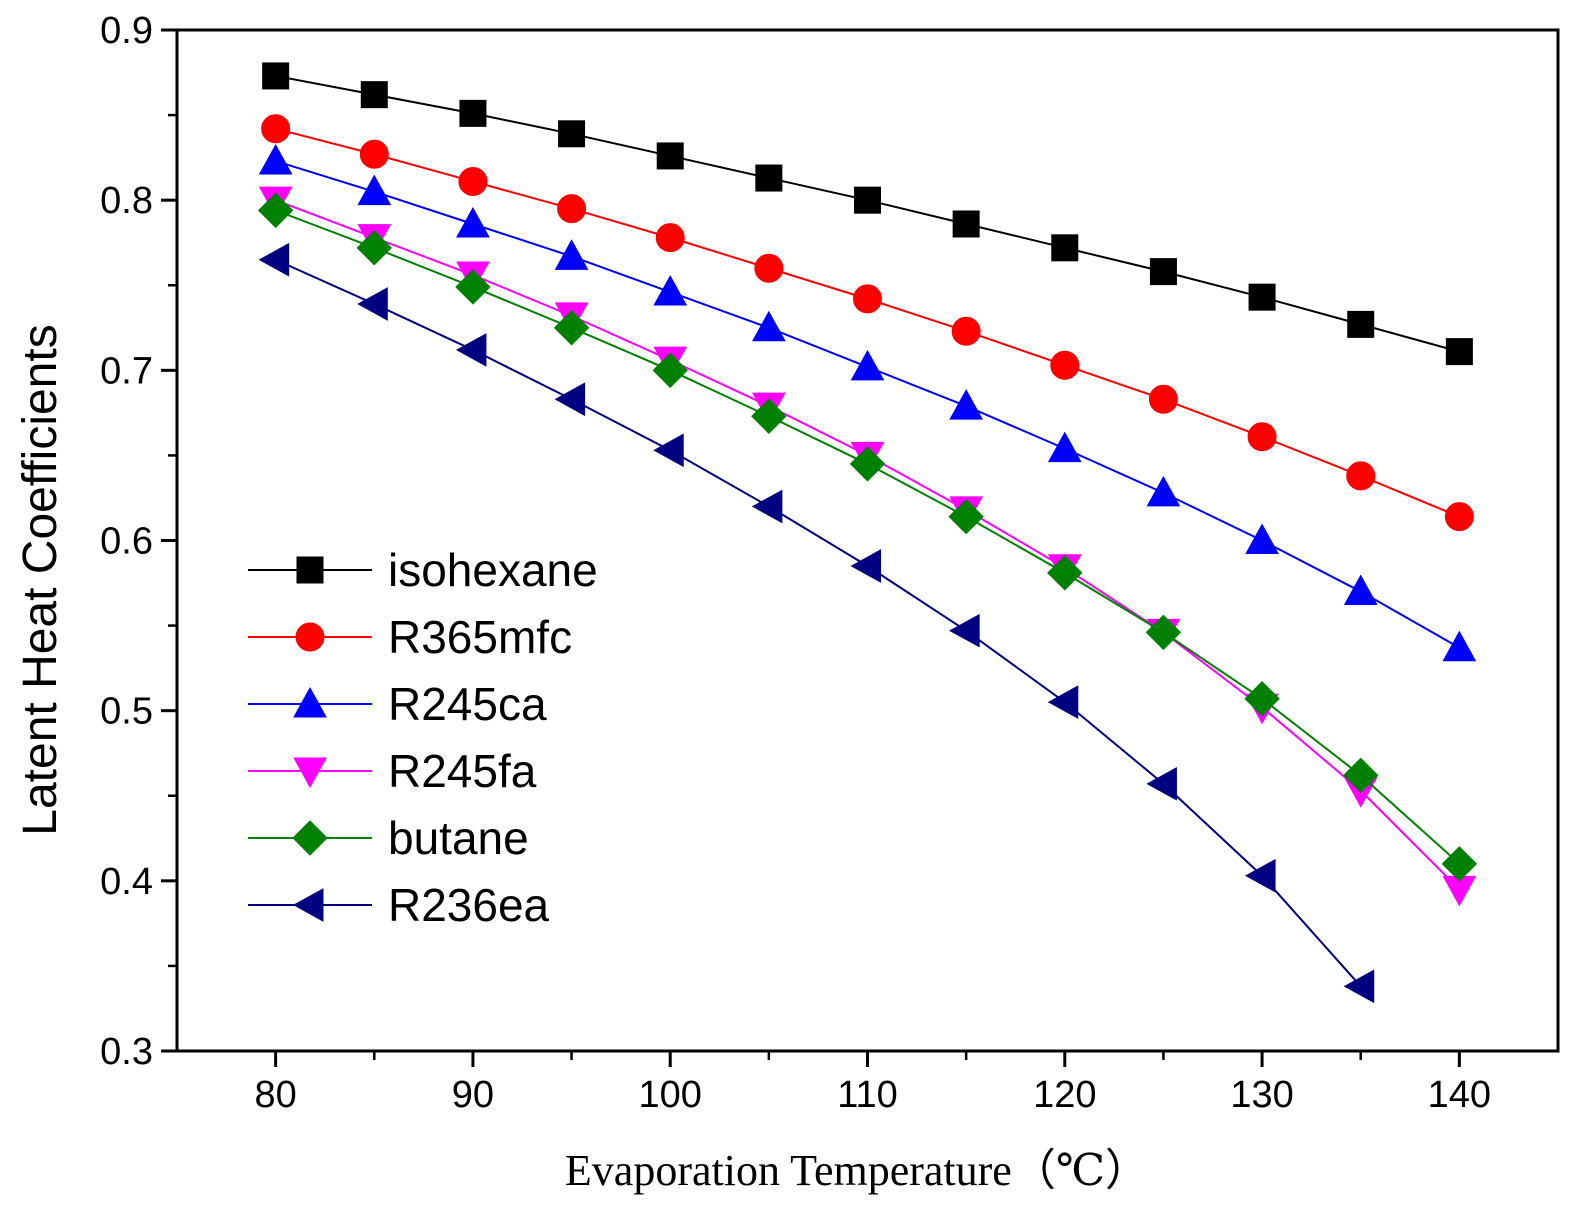  I want to click on legend-item: R365mfc, so click(410, 637).